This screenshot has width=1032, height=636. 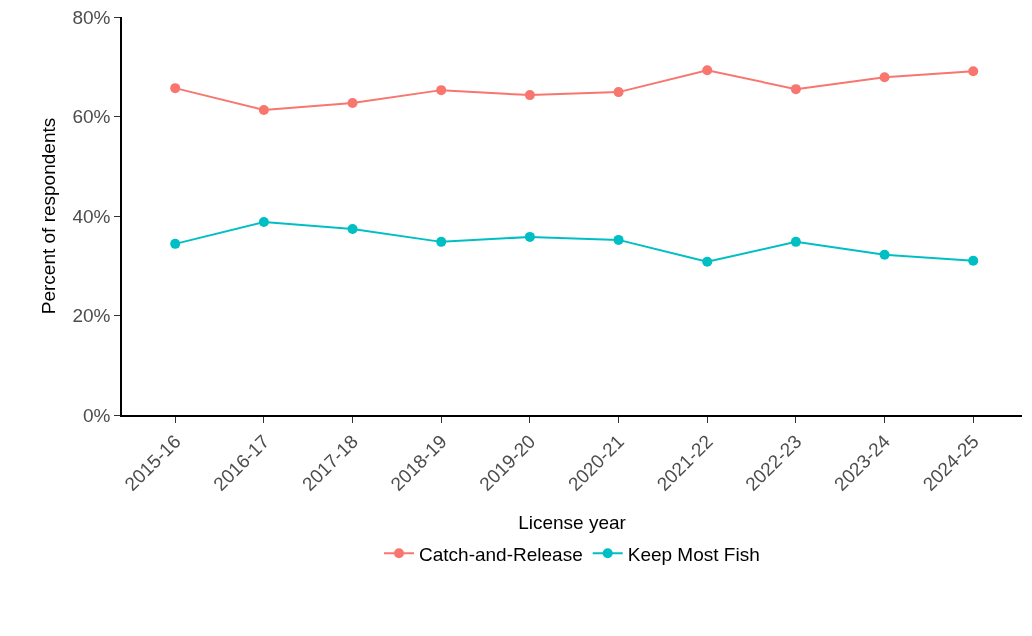 I want to click on legend-label: Catch-and-Release, so click(x=501, y=554).